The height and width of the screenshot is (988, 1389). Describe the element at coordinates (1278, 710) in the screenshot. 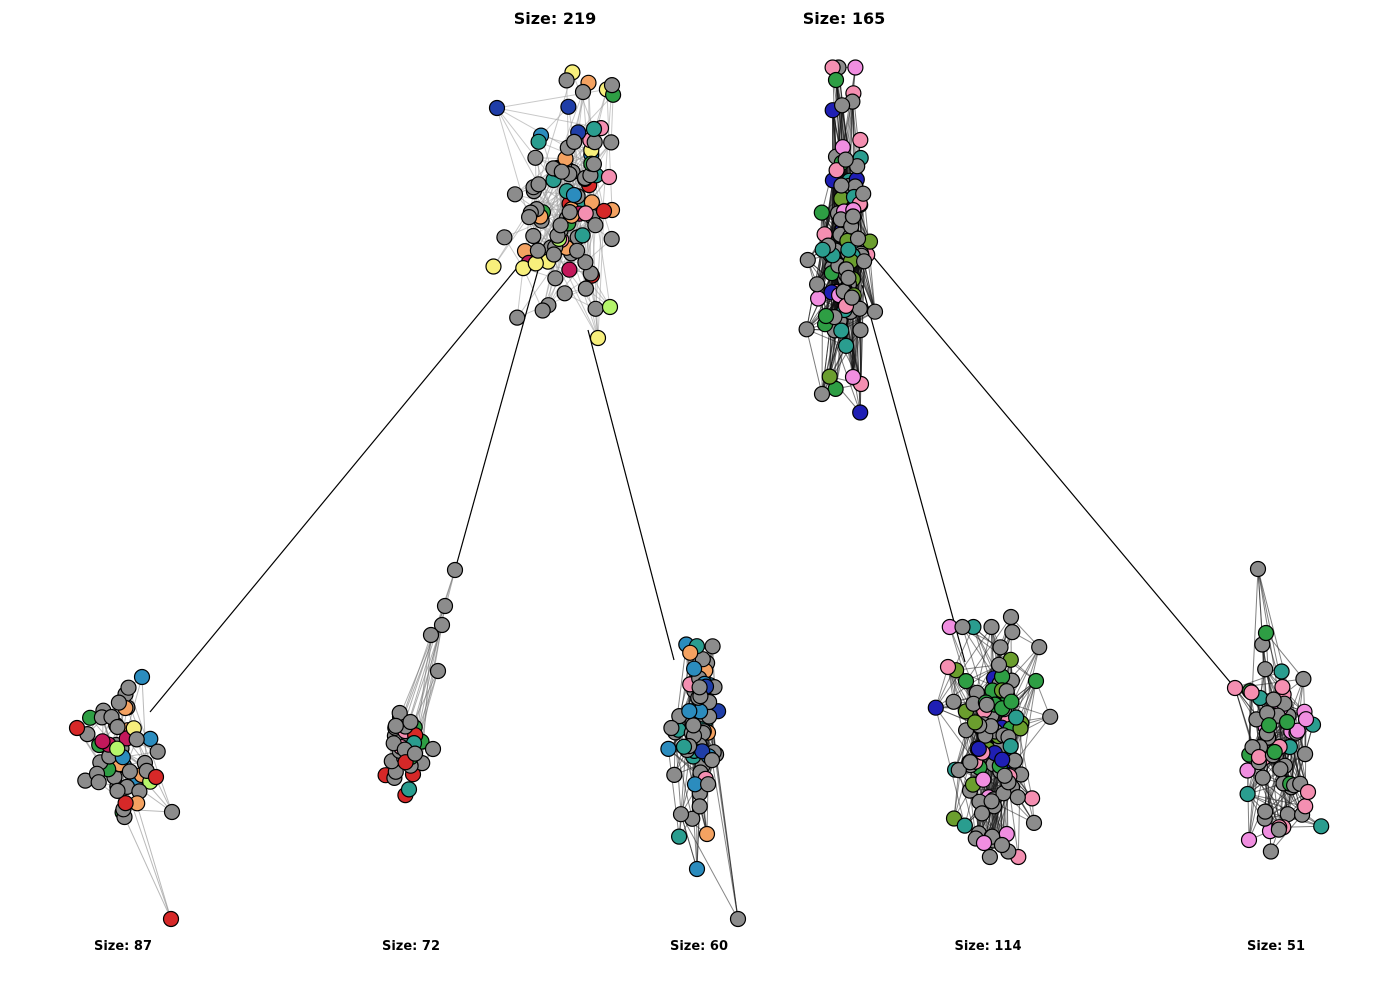

I see `cluster-nodes-b5` at that location.